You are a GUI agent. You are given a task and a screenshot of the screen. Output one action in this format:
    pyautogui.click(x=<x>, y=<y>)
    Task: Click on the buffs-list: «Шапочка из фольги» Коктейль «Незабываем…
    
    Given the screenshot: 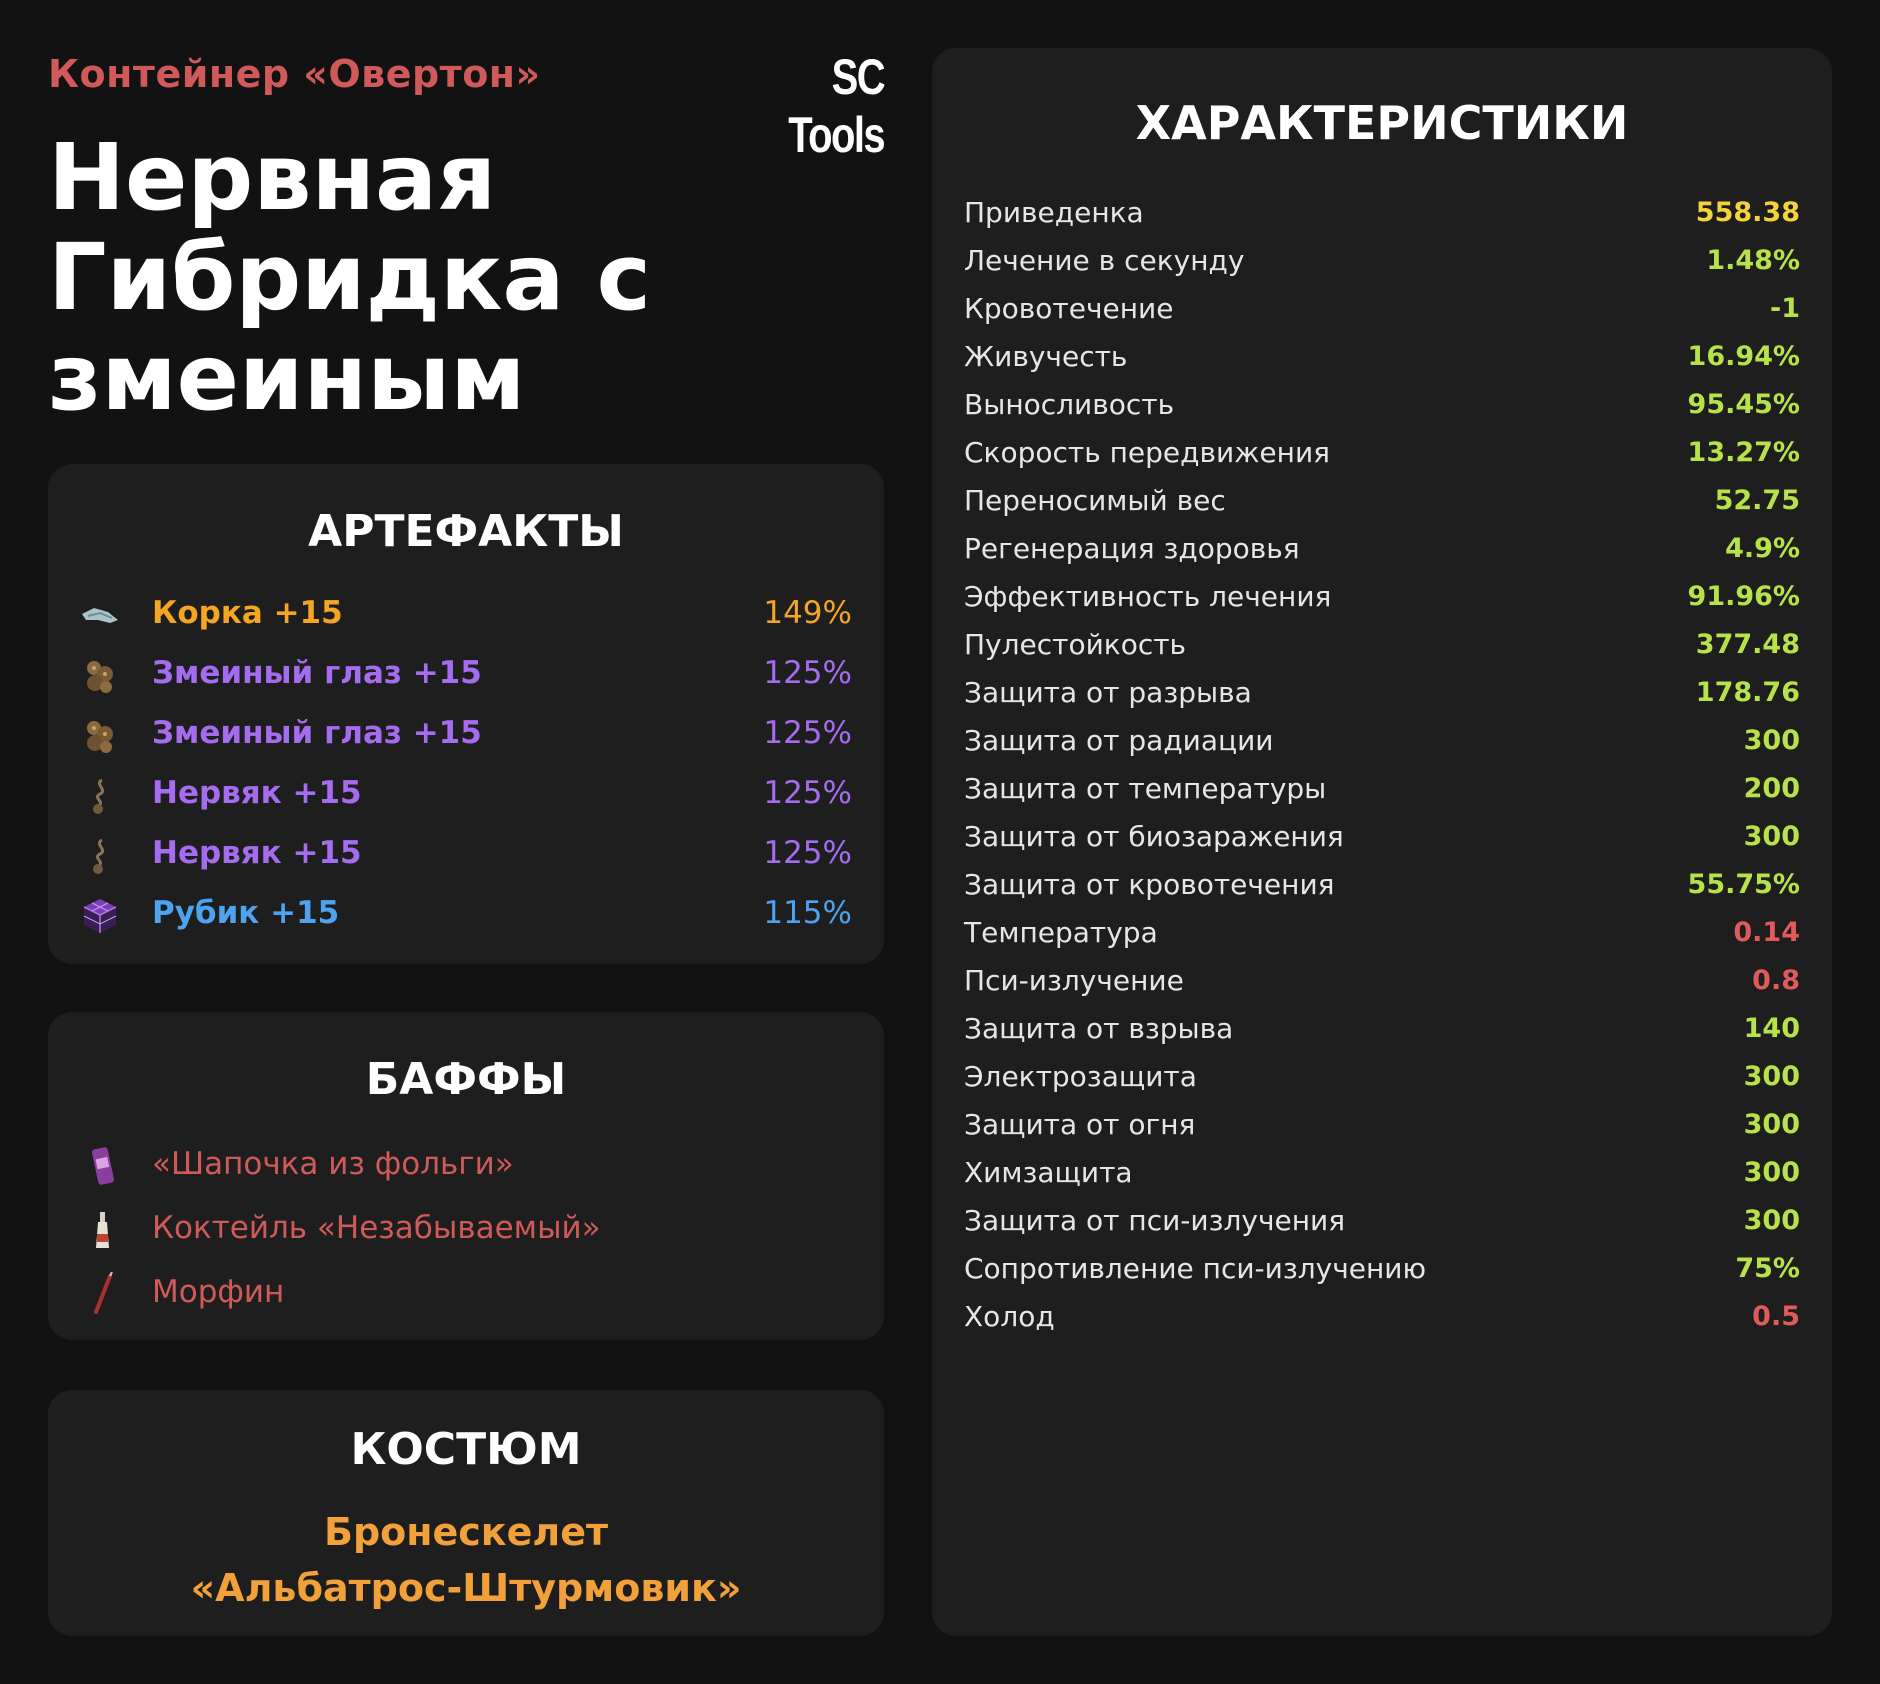 What is the action you would take?
    pyautogui.click(x=466, y=1230)
    